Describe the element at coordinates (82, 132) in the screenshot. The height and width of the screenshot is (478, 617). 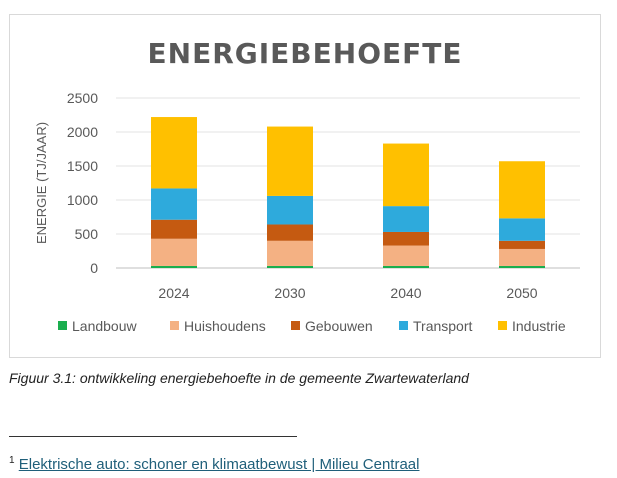
I see `y-tick-label: 2000` at that location.